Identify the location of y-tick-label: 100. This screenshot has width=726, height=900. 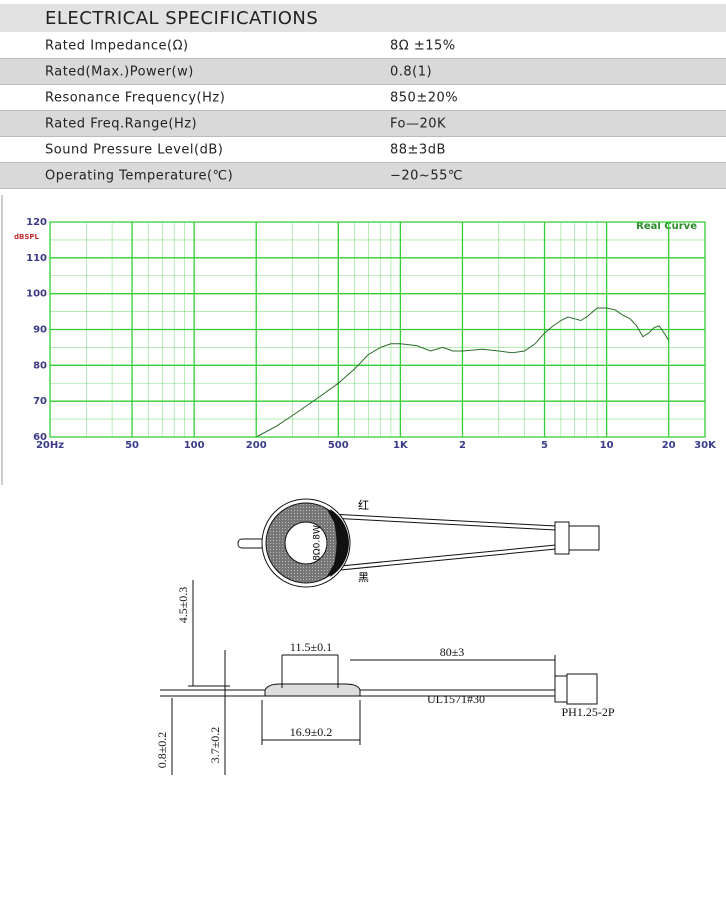
(36, 294).